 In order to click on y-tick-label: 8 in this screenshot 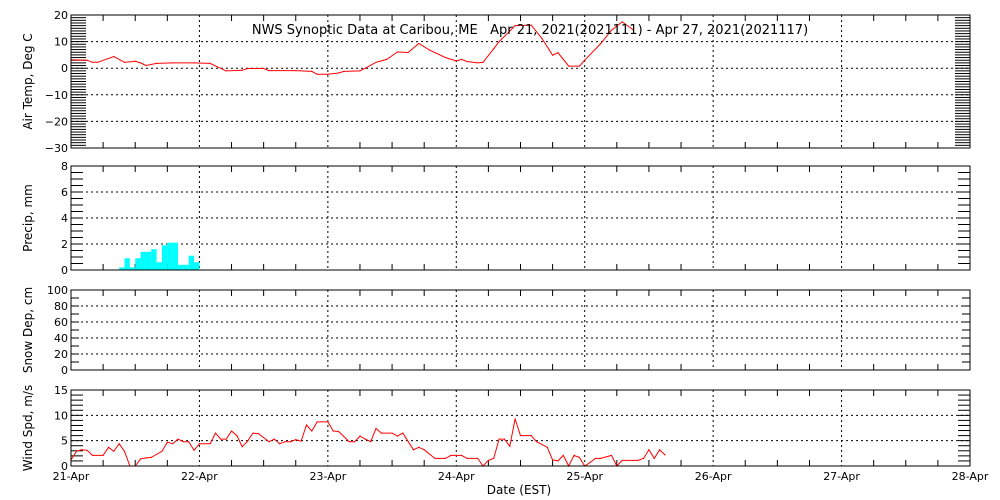, I will do `click(64, 166)`.